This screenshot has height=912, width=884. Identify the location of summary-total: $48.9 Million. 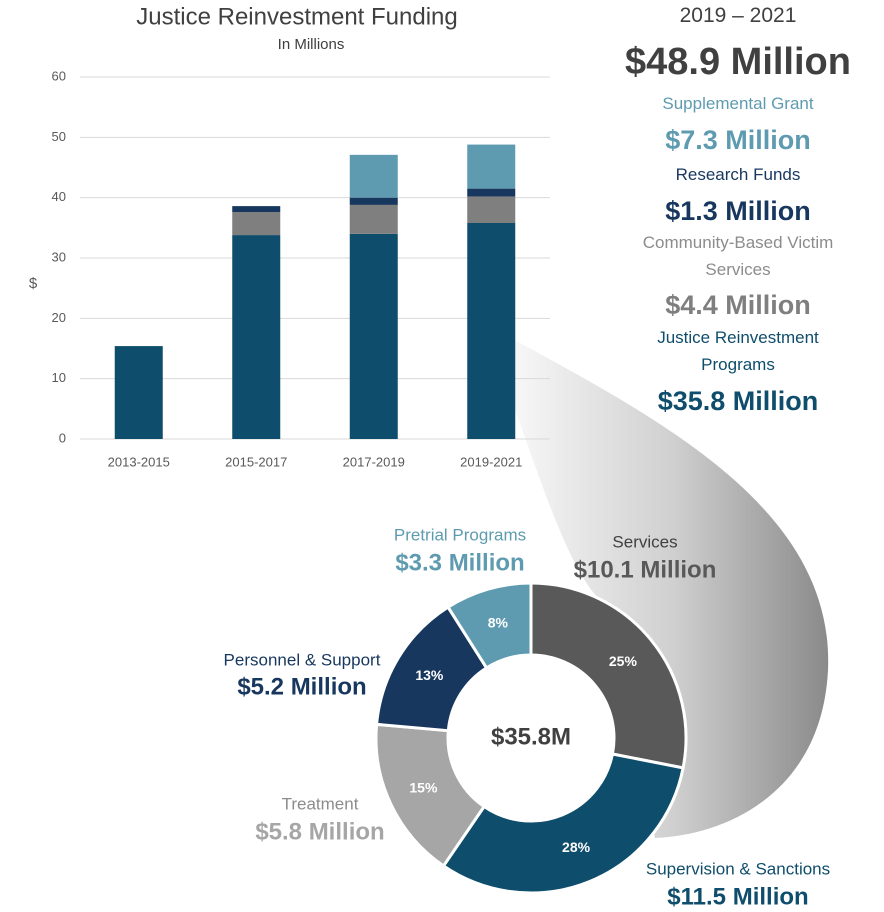
(738, 62).